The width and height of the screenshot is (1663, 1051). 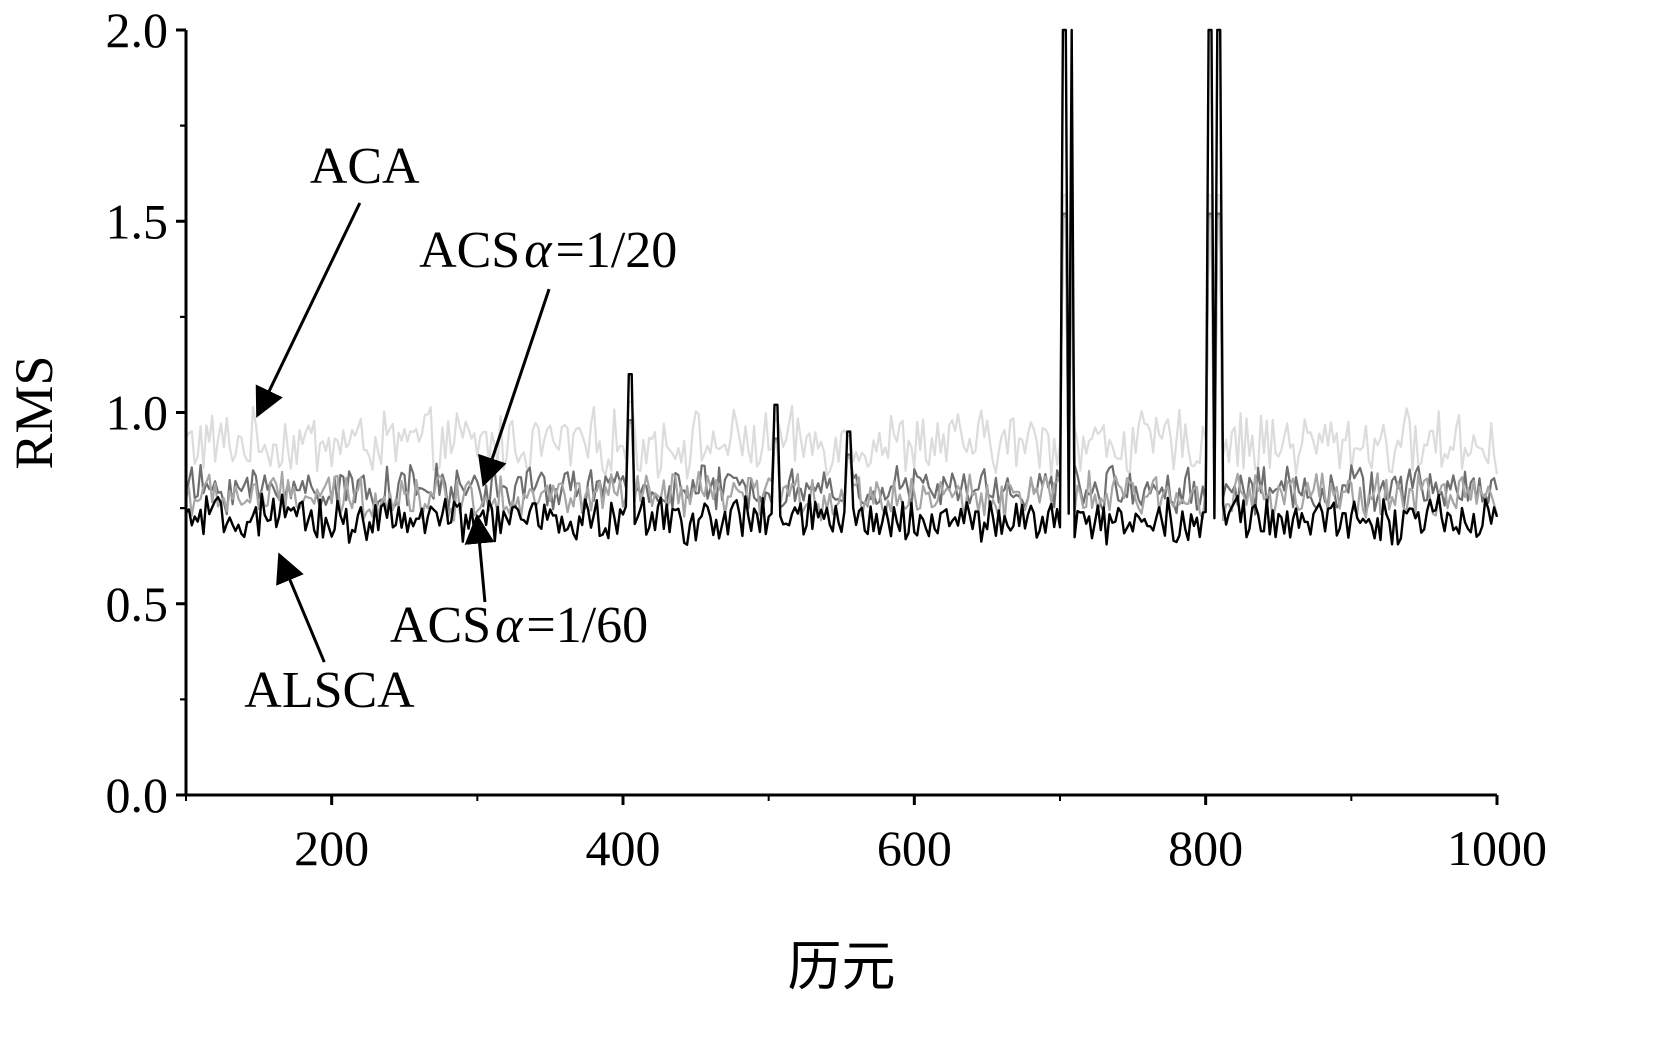 What do you see at coordinates (623, 848) in the screenshot?
I see `x-tick-label: 400` at bounding box center [623, 848].